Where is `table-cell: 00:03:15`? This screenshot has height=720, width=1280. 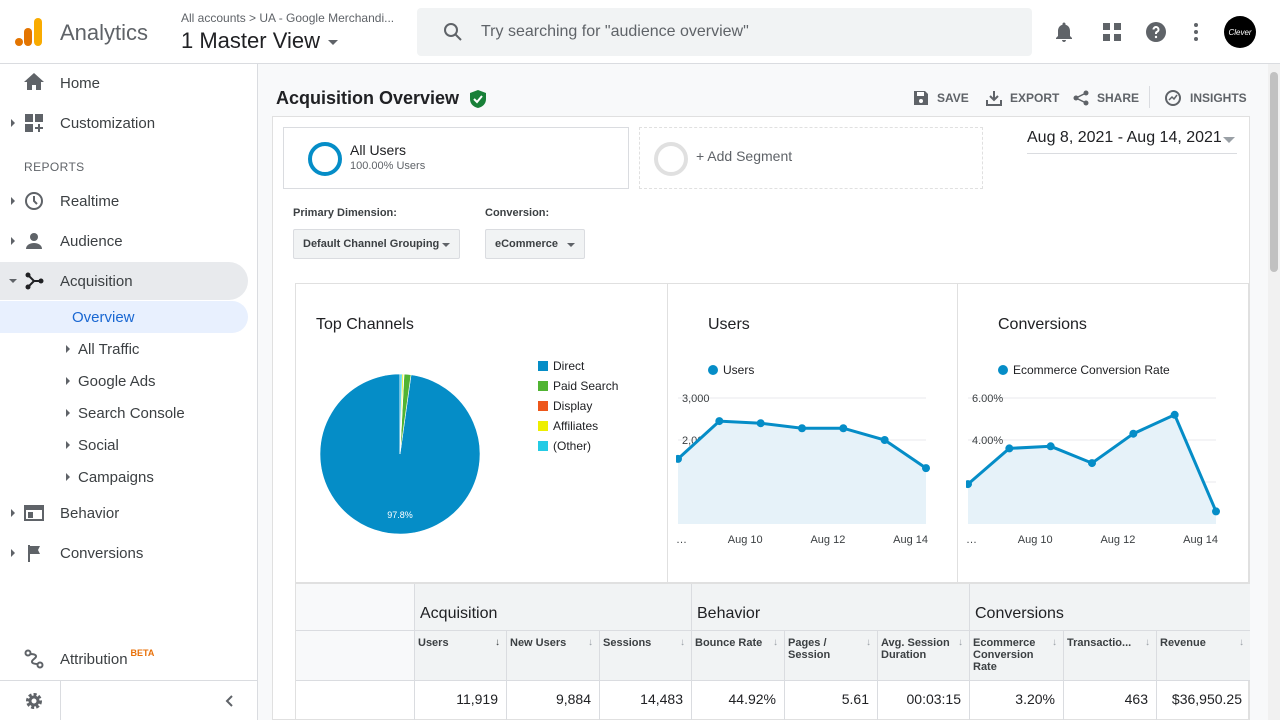 table-cell: 00:03:15 is located at coordinates (923, 697).